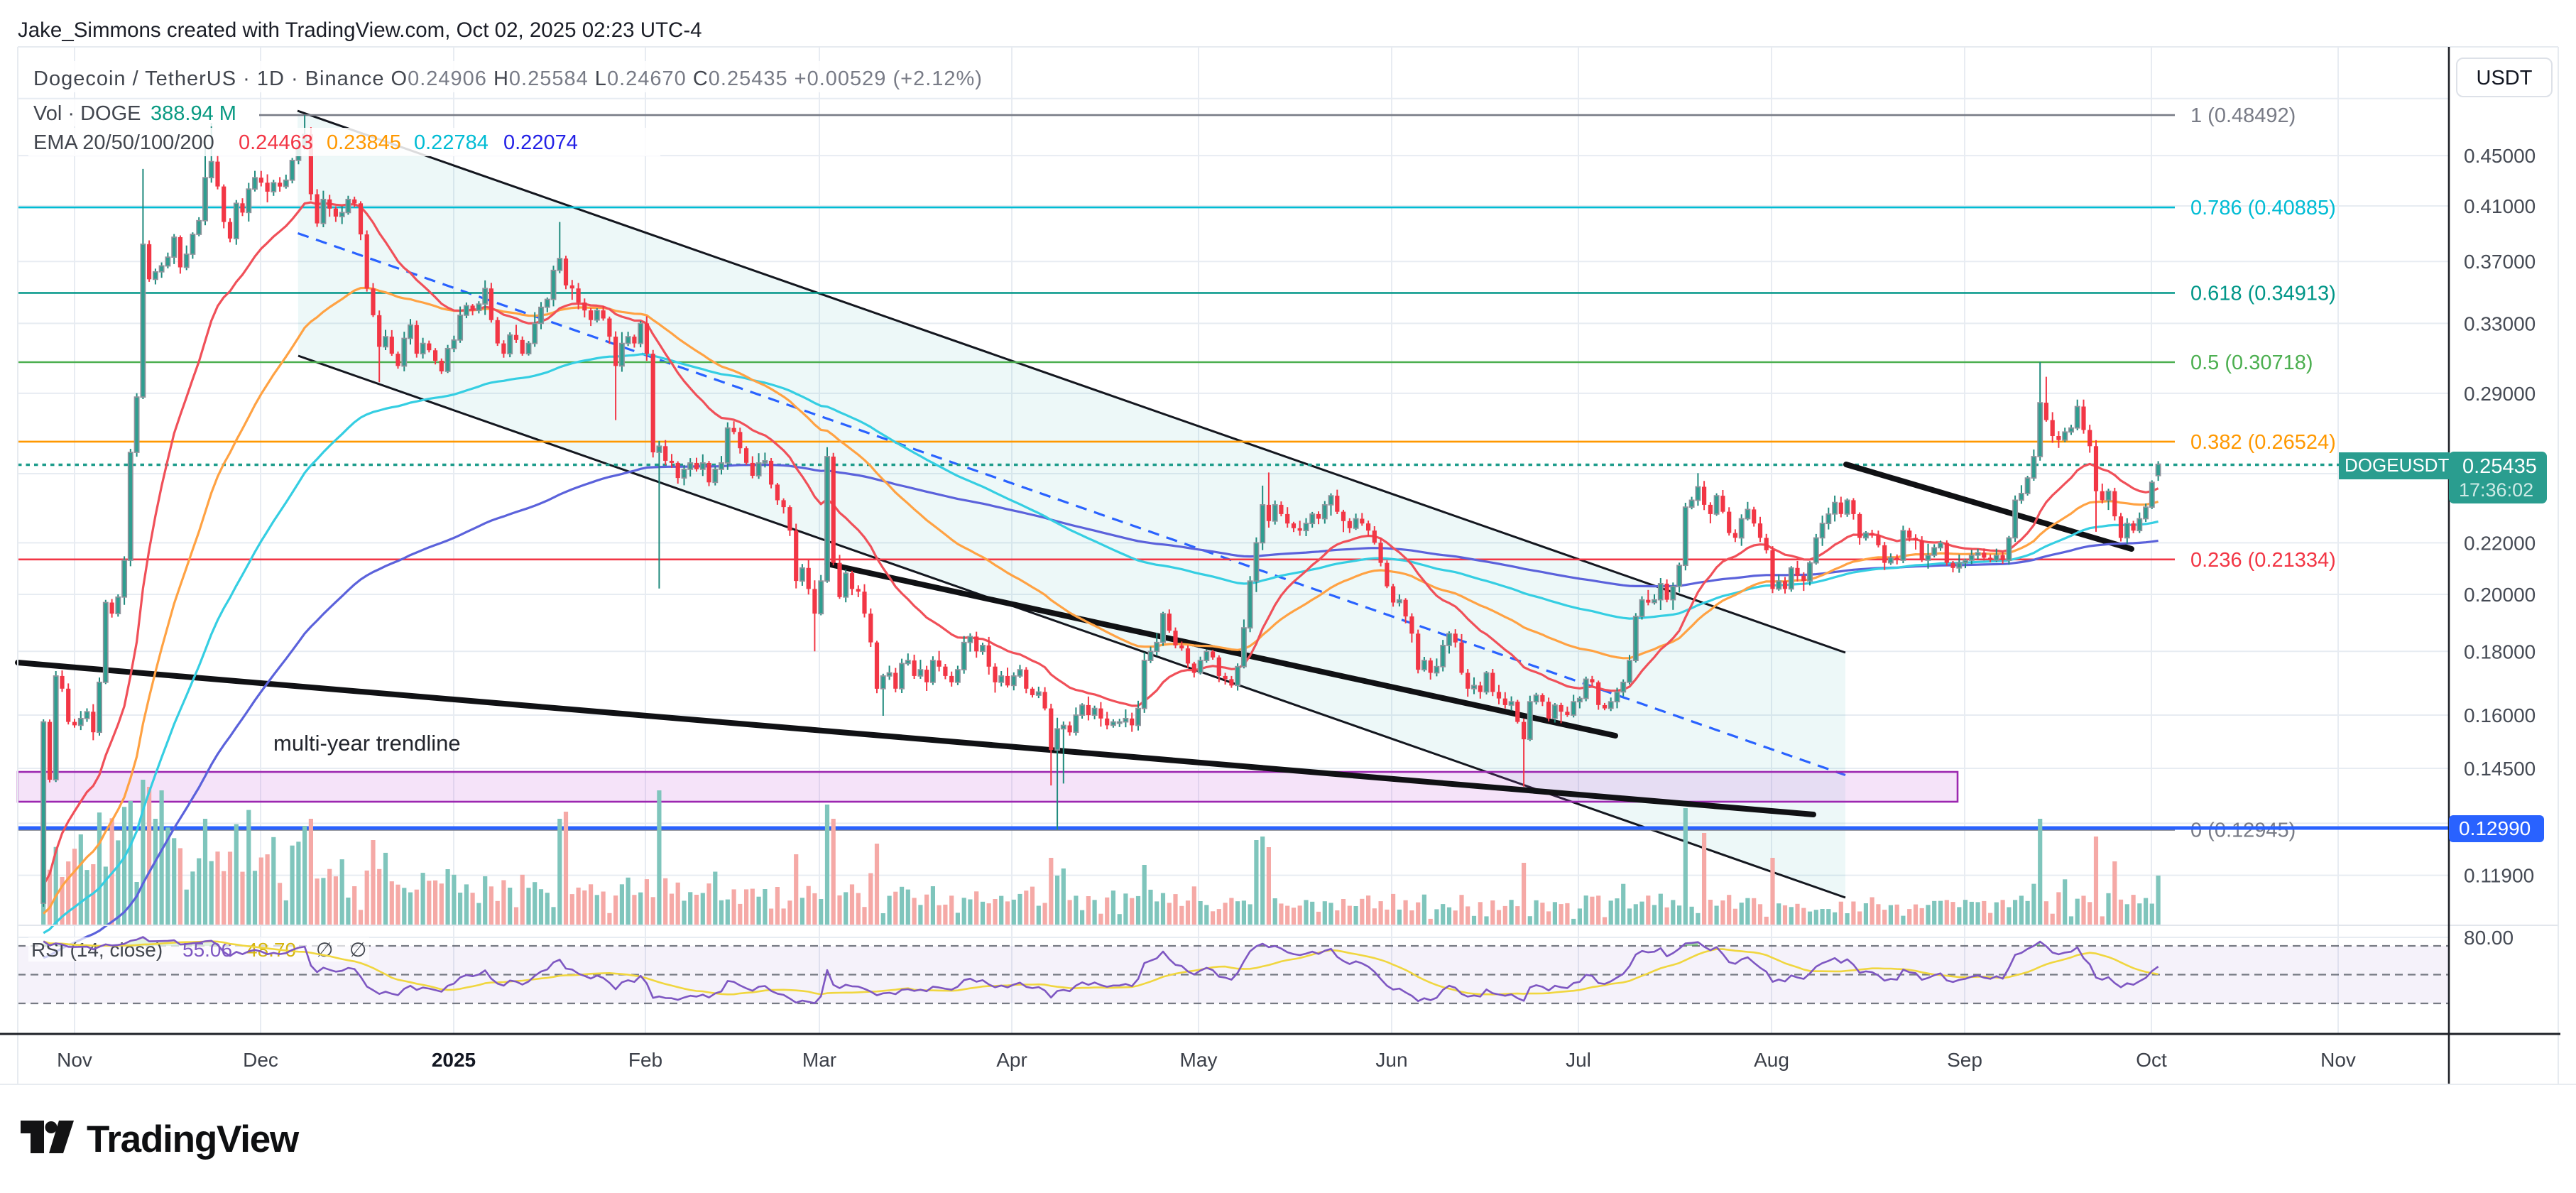 The height and width of the screenshot is (1193, 2576). Describe the element at coordinates (2251, 363) in the screenshot. I see `svg-text: 0.5 (0.30718)` at that location.